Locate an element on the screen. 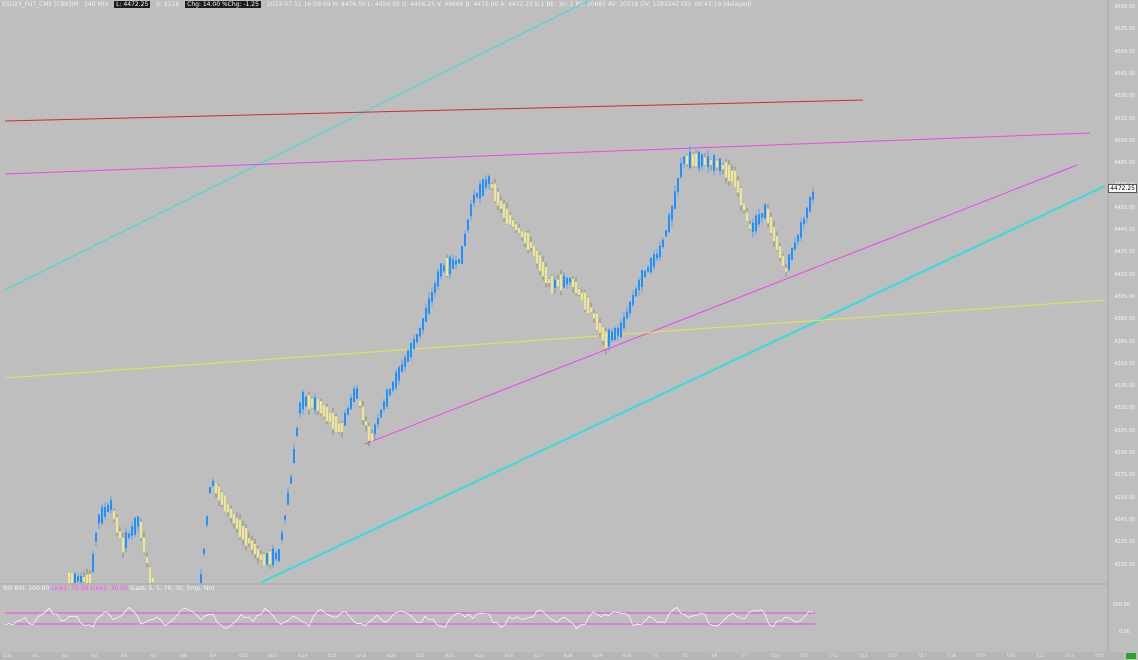 The height and width of the screenshot is (660, 1138). last-size: S: 2216 is located at coordinates (168, 4).